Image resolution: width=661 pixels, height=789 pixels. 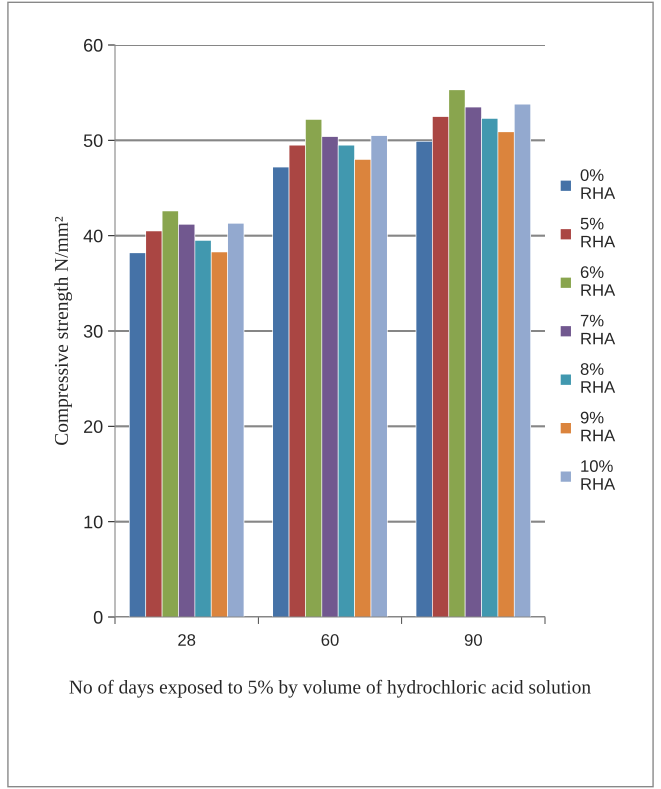 I want to click on y-axis-title: Compressive strength N/mm², so click(x=63, y=330).